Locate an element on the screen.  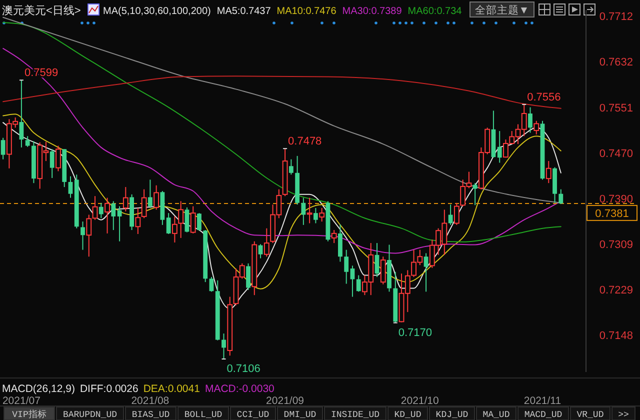
text: MACD:-0.0030 is located at coordinates (239, 389).